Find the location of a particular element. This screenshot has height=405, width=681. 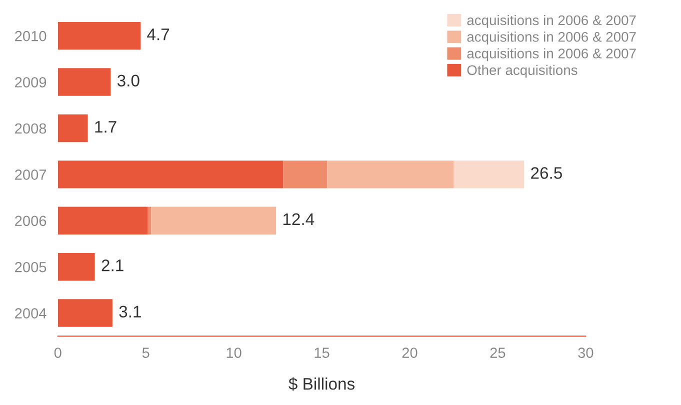

total-label: 3.0 is located at coordinates (128, 80).